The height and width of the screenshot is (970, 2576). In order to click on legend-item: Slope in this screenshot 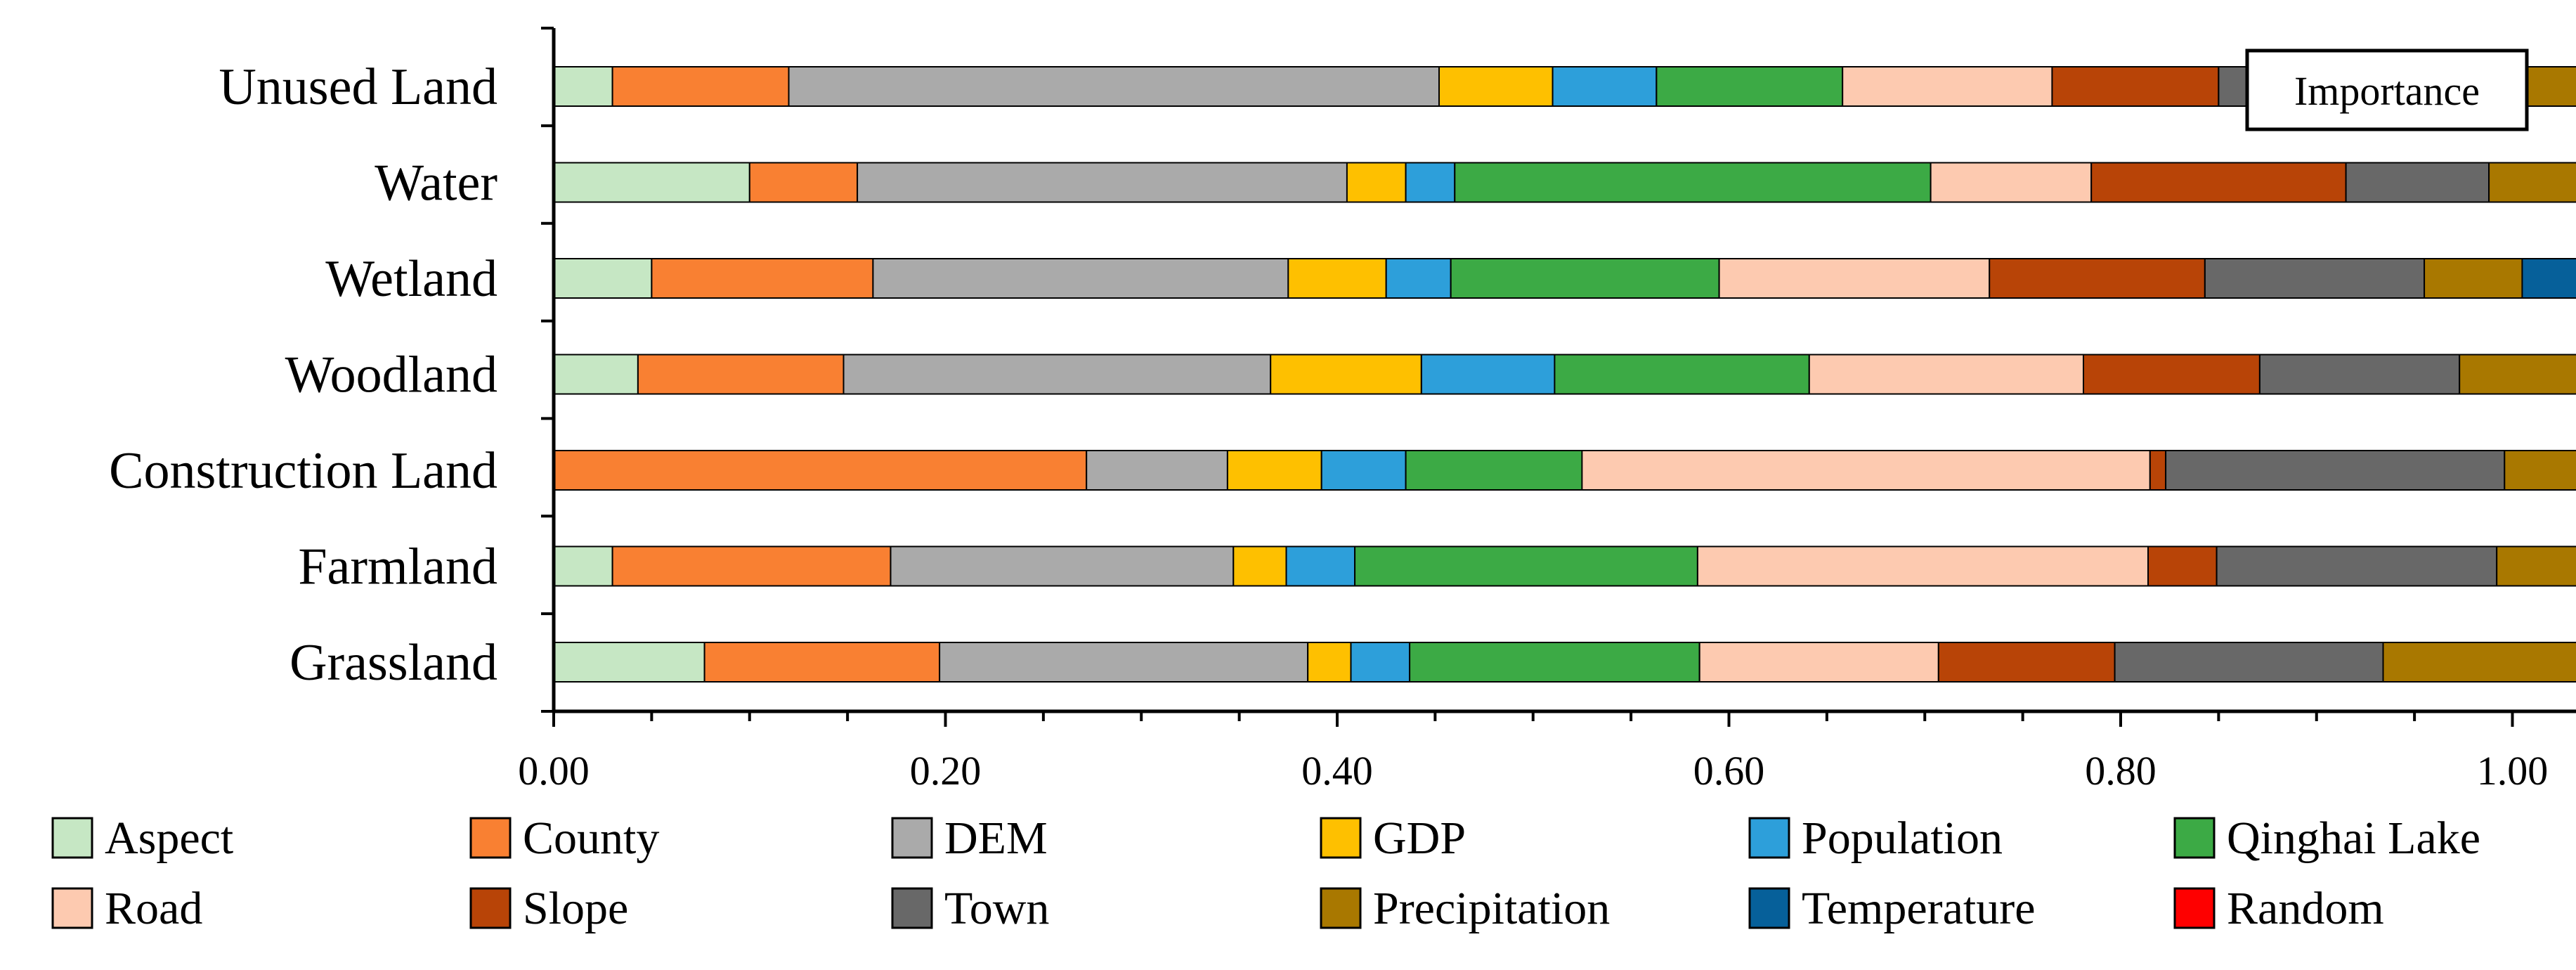, I will do `click(549, 909)`.